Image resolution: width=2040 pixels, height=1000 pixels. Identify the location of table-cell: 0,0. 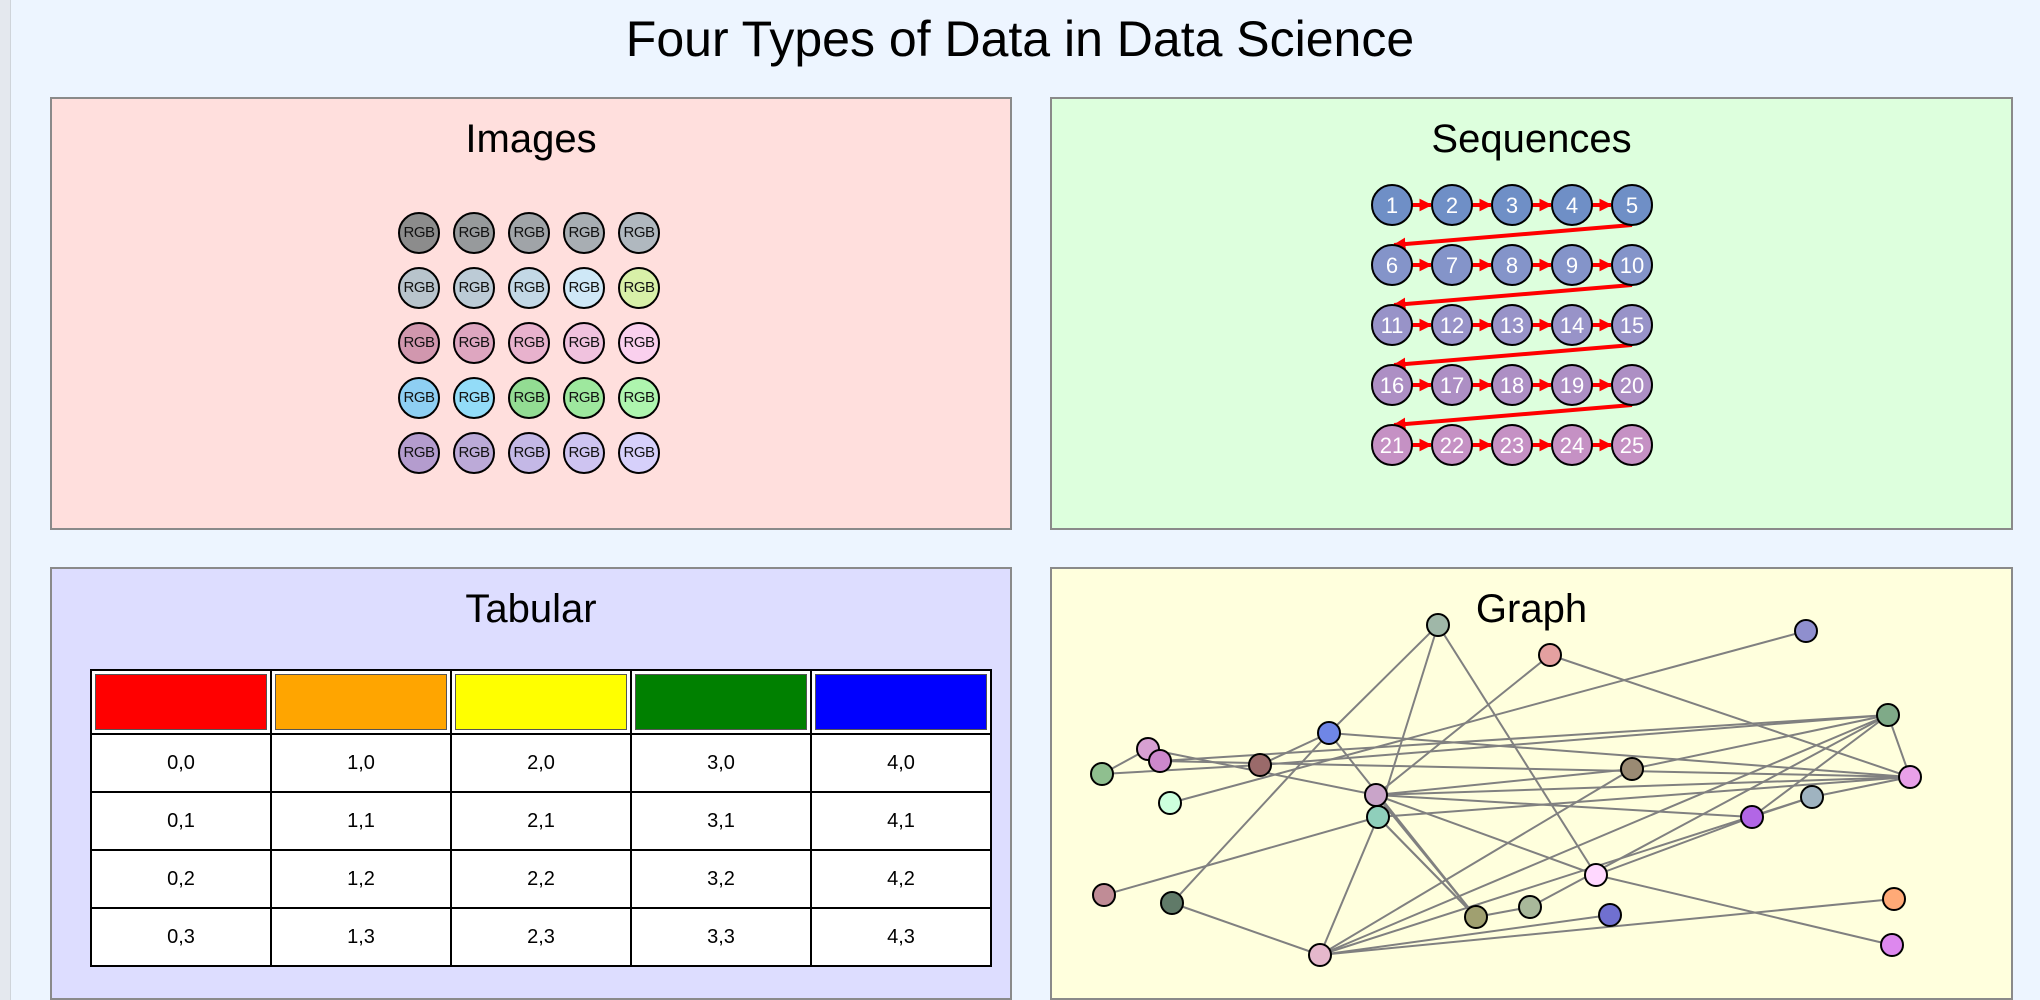
(181, 763).